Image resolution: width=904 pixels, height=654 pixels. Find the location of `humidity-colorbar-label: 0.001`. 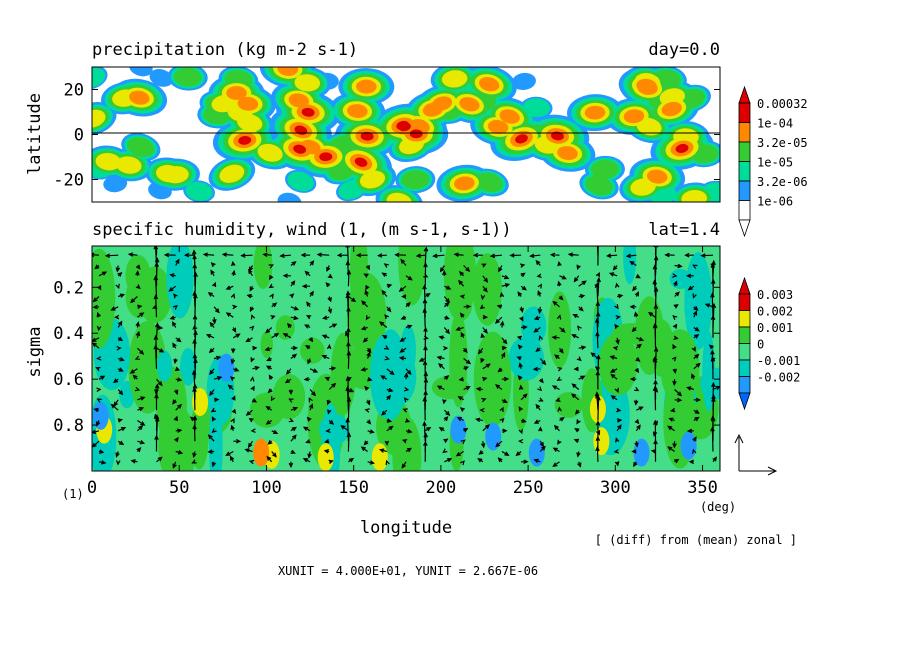

humidity-colorbar-label: 0.001 is located at coordinates (775, 328).